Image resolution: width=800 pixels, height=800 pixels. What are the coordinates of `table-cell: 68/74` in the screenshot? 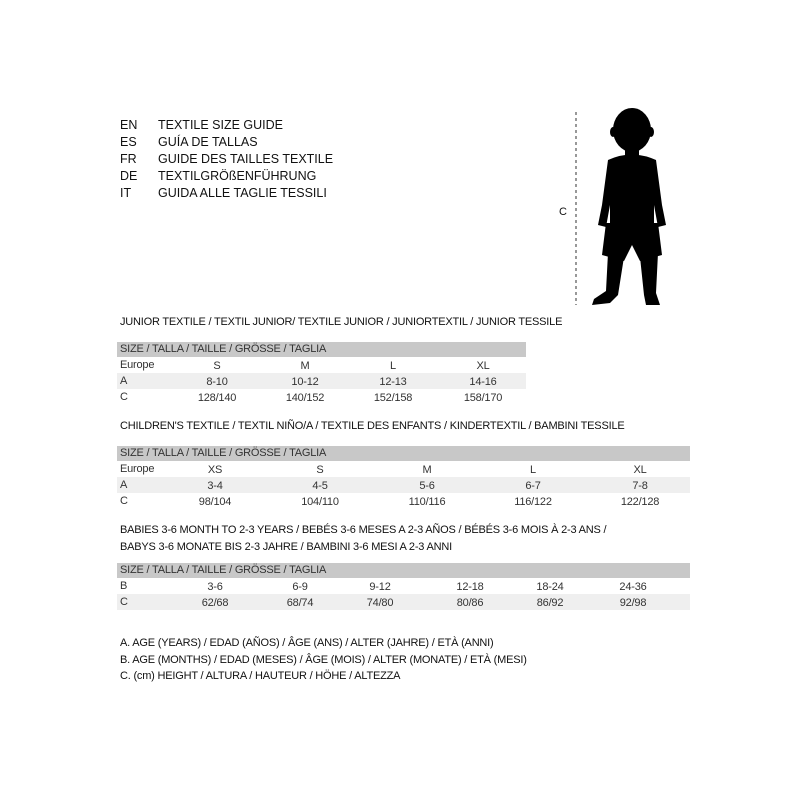 It's located at (300, 603).